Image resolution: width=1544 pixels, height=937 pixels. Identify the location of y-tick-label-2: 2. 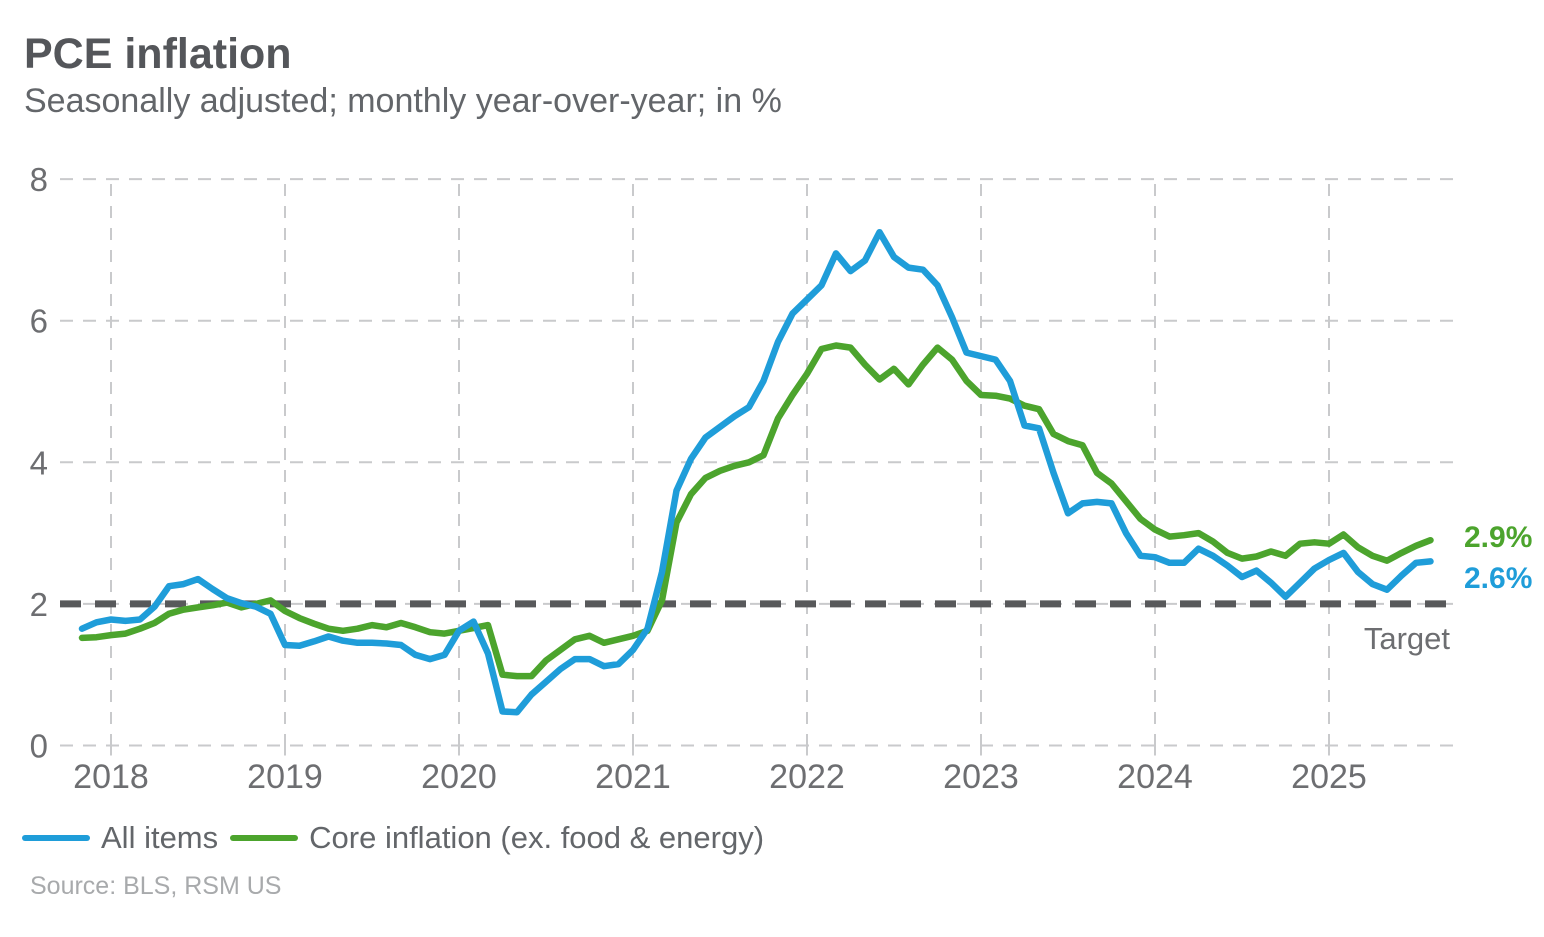
(39, 604).